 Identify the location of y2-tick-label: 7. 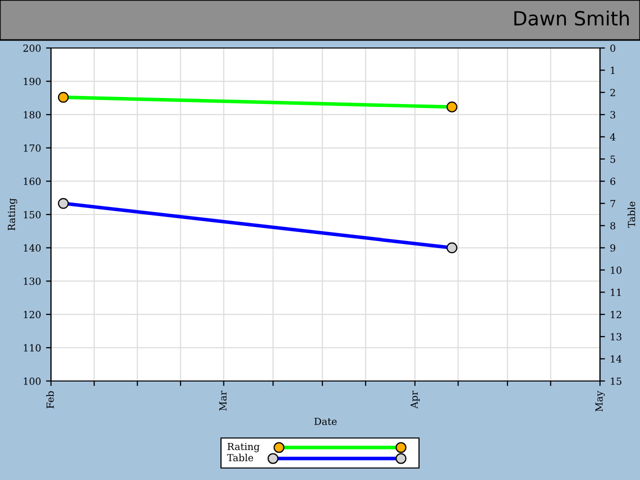
(613, 204).